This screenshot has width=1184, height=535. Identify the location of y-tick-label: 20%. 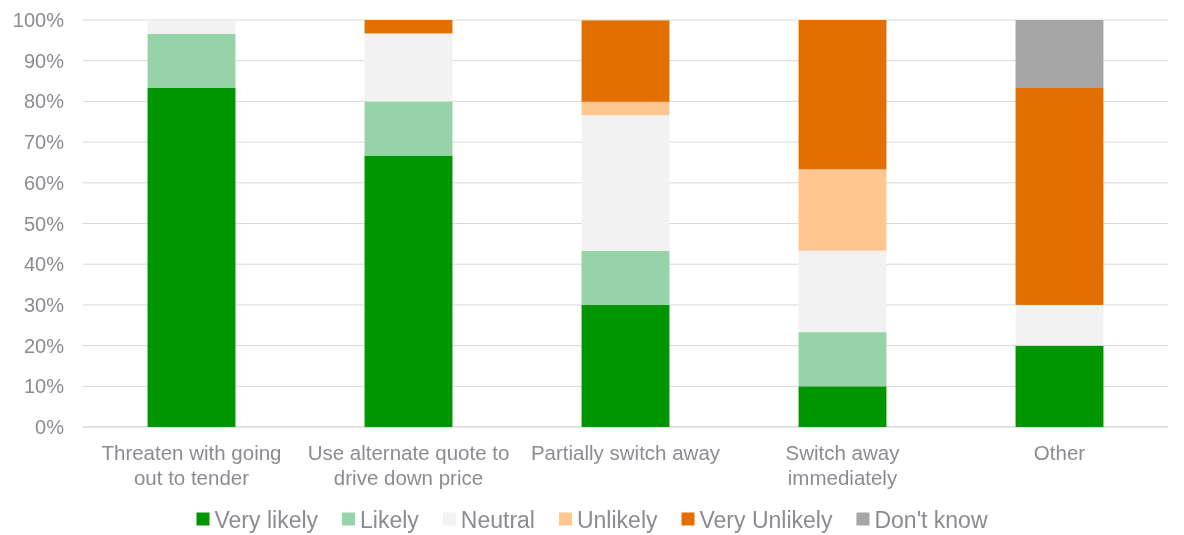
(44, 345).